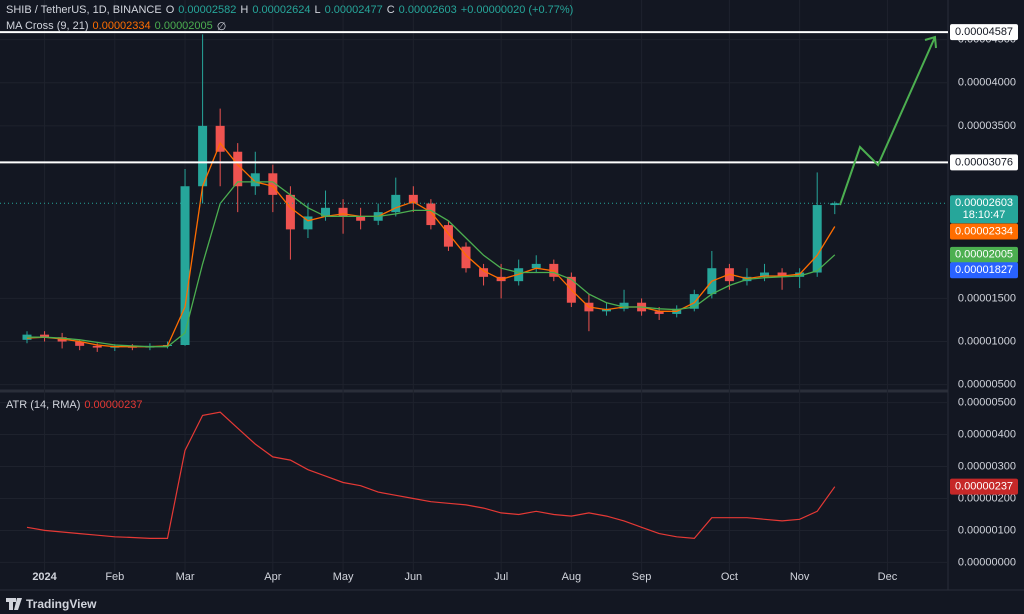 The image size is (1024, 614). I want to click on hline-label: 0.00003076, so click(984, 162).